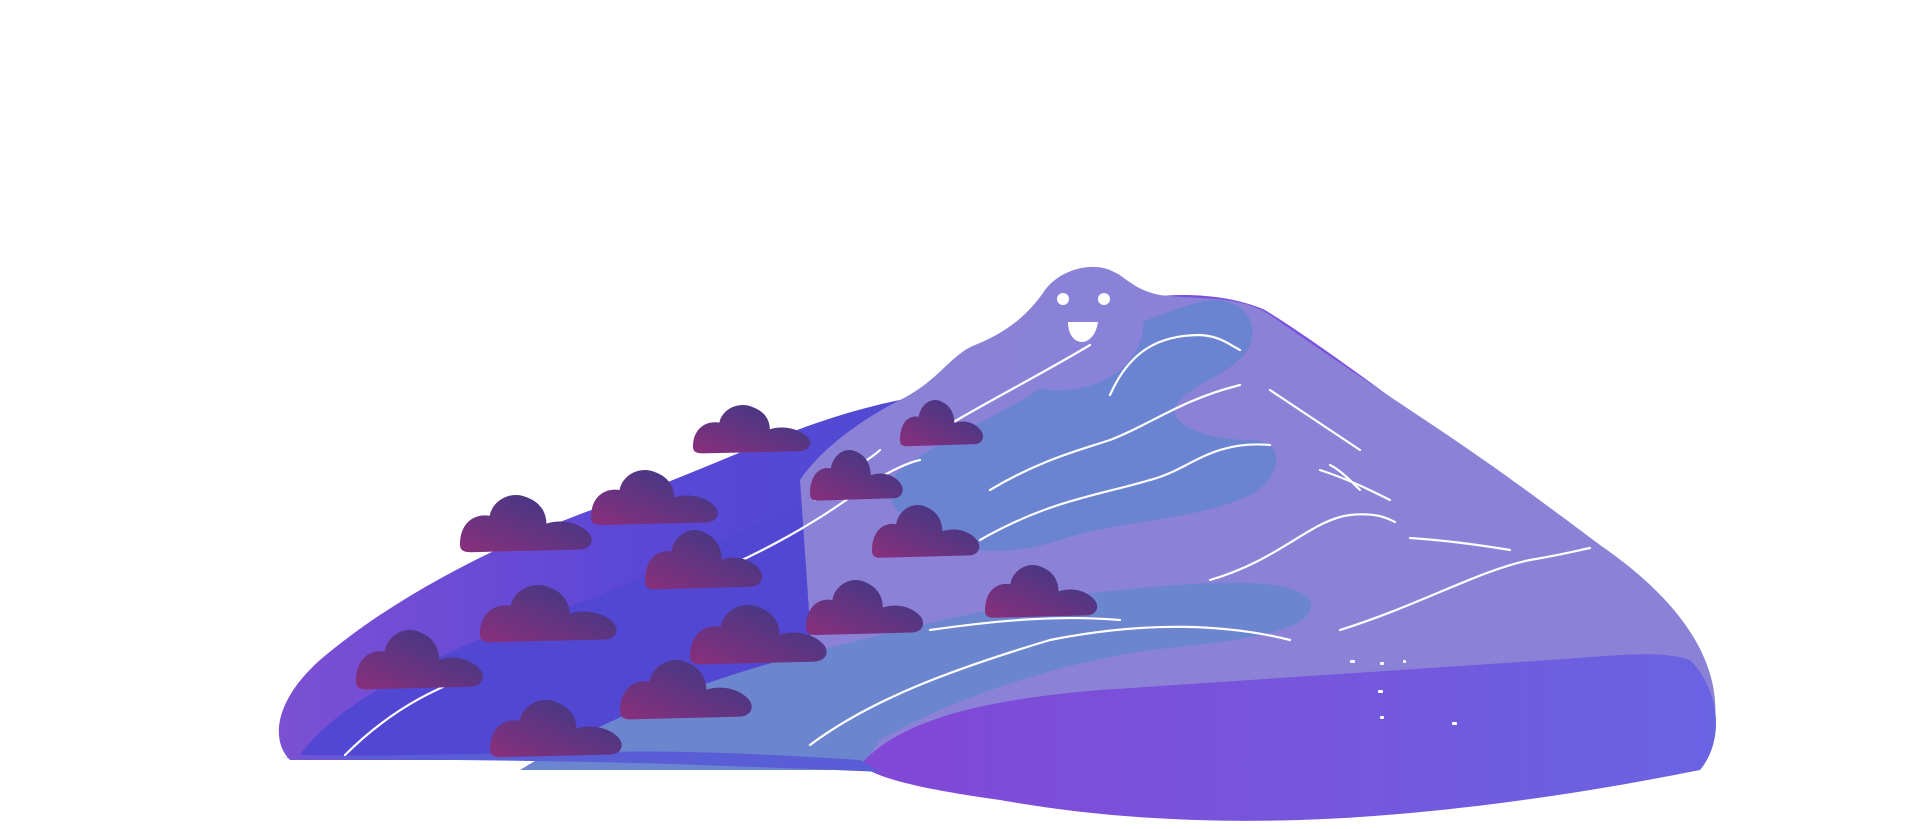 This screenshot has width=1920, height=829. Describe the element at coordinates (1104, 299) in the screenshot. I see `character-right-eye` at that location.